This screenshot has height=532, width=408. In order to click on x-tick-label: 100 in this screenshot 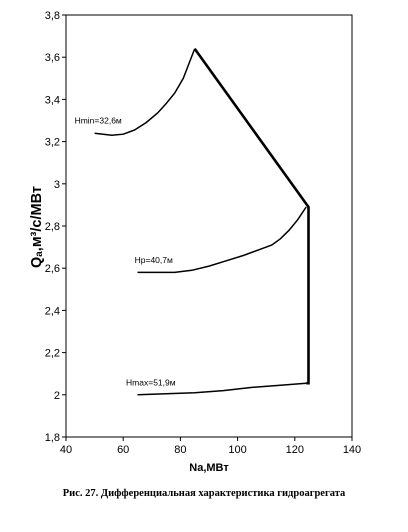, I will do `click(237, 450)`.